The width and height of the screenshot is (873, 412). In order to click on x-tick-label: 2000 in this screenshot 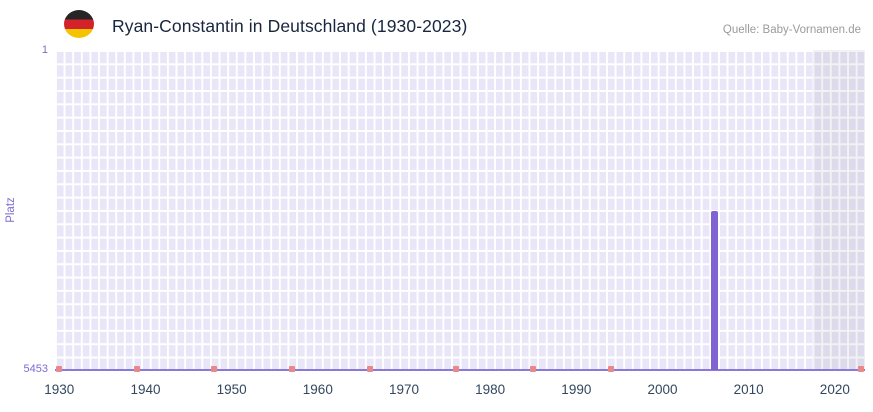, I will do `click(662, 389)`.